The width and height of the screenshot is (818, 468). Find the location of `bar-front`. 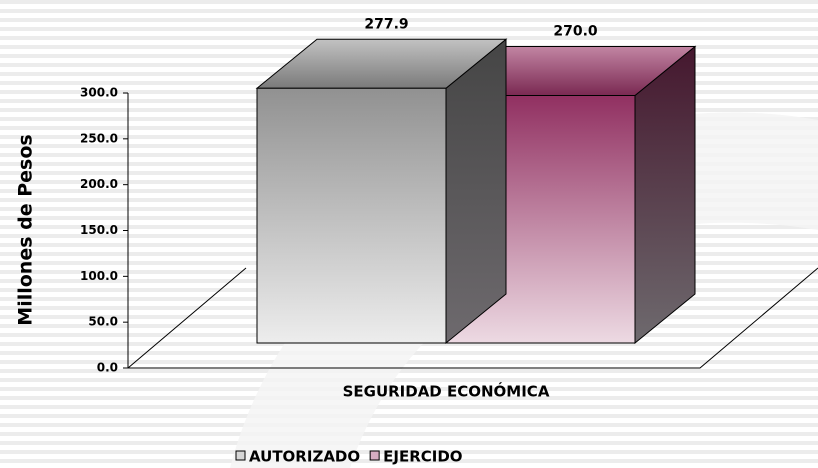

bar-front is located at coordinates (351, 215).